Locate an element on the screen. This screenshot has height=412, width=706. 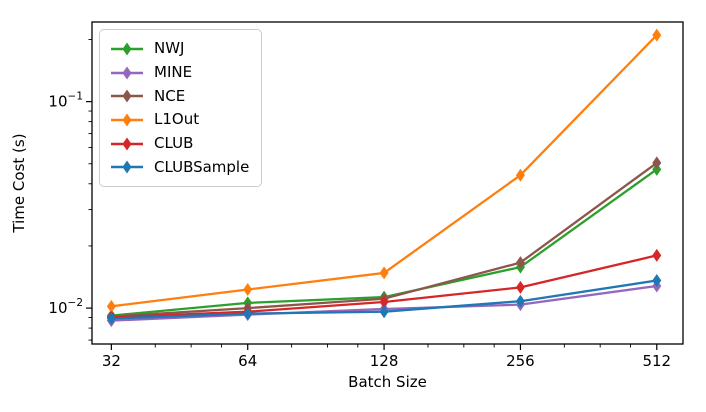
legend-item-clubsample: CLUBSample is located at coordinates (179, 167).